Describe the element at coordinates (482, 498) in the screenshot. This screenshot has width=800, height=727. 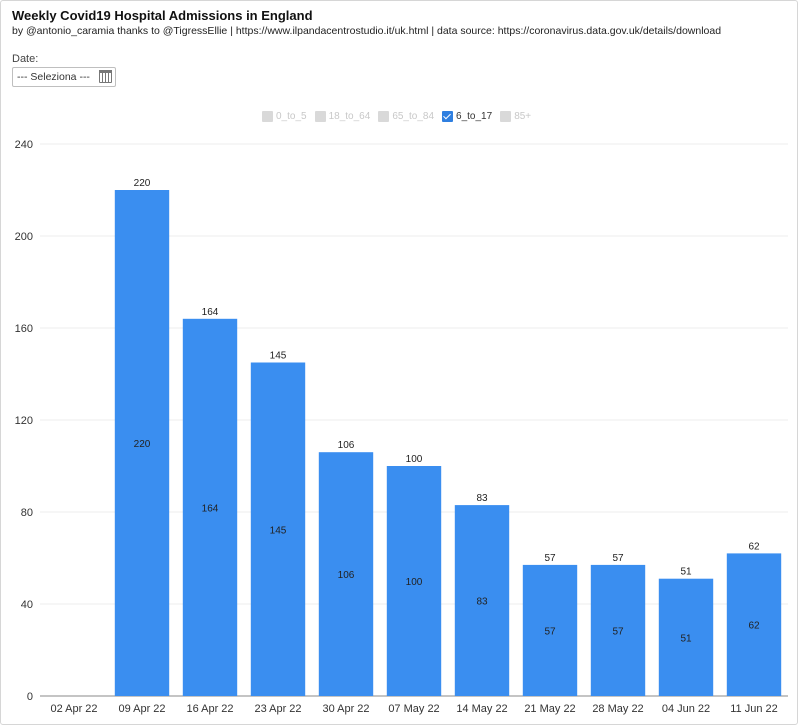
I see `bar-value-label: 83` at that location.